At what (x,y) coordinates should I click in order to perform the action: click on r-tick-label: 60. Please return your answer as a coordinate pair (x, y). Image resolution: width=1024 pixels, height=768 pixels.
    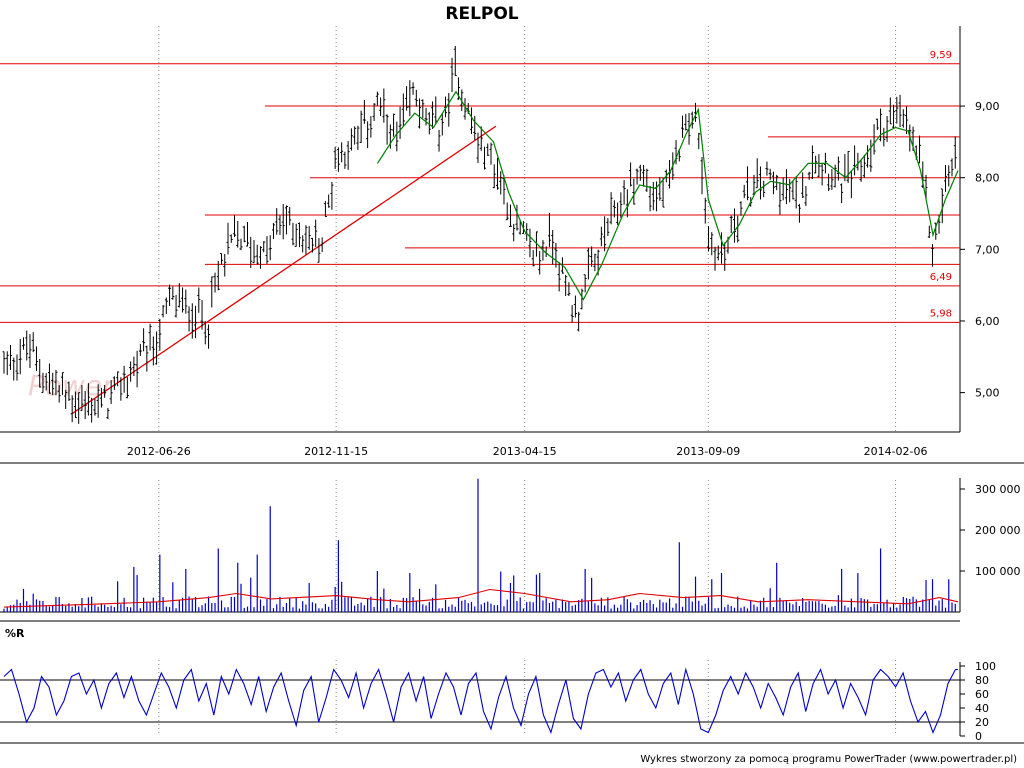
    Looking at the image, I should click on (982, 694).